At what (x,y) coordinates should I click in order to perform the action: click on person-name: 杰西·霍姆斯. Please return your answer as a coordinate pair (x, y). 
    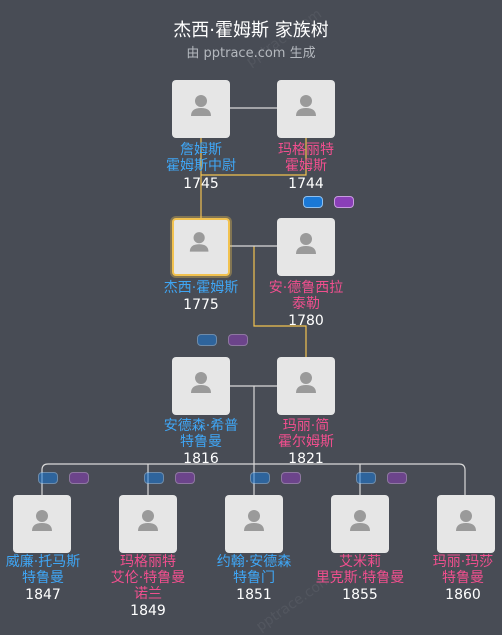
    Looking at the image, I should click on (201, 288).